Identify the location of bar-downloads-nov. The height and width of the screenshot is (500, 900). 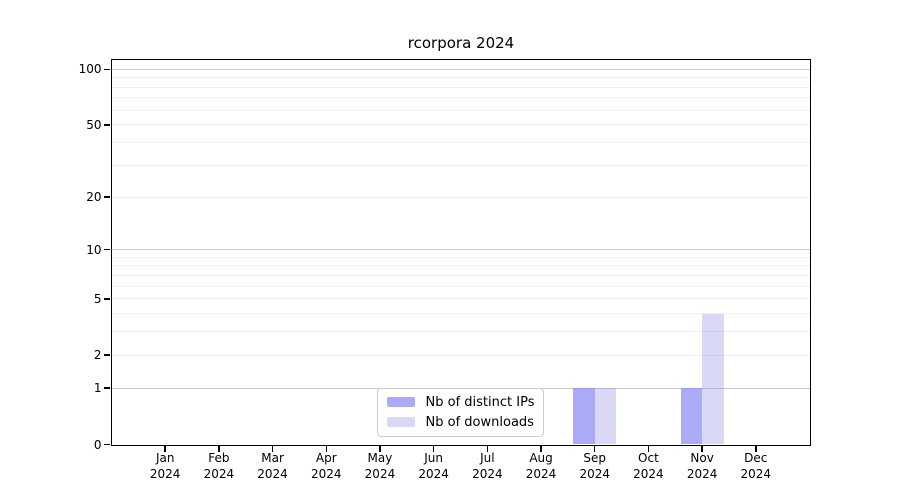
(713, 379).